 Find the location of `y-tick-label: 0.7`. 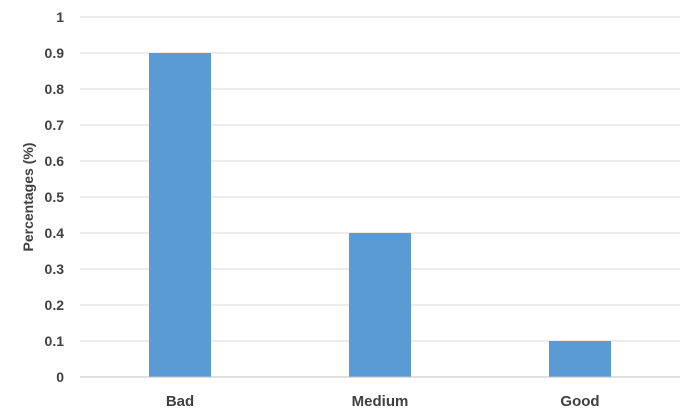

y-tick-label: 0.7 is located at coordinates (55, 125).